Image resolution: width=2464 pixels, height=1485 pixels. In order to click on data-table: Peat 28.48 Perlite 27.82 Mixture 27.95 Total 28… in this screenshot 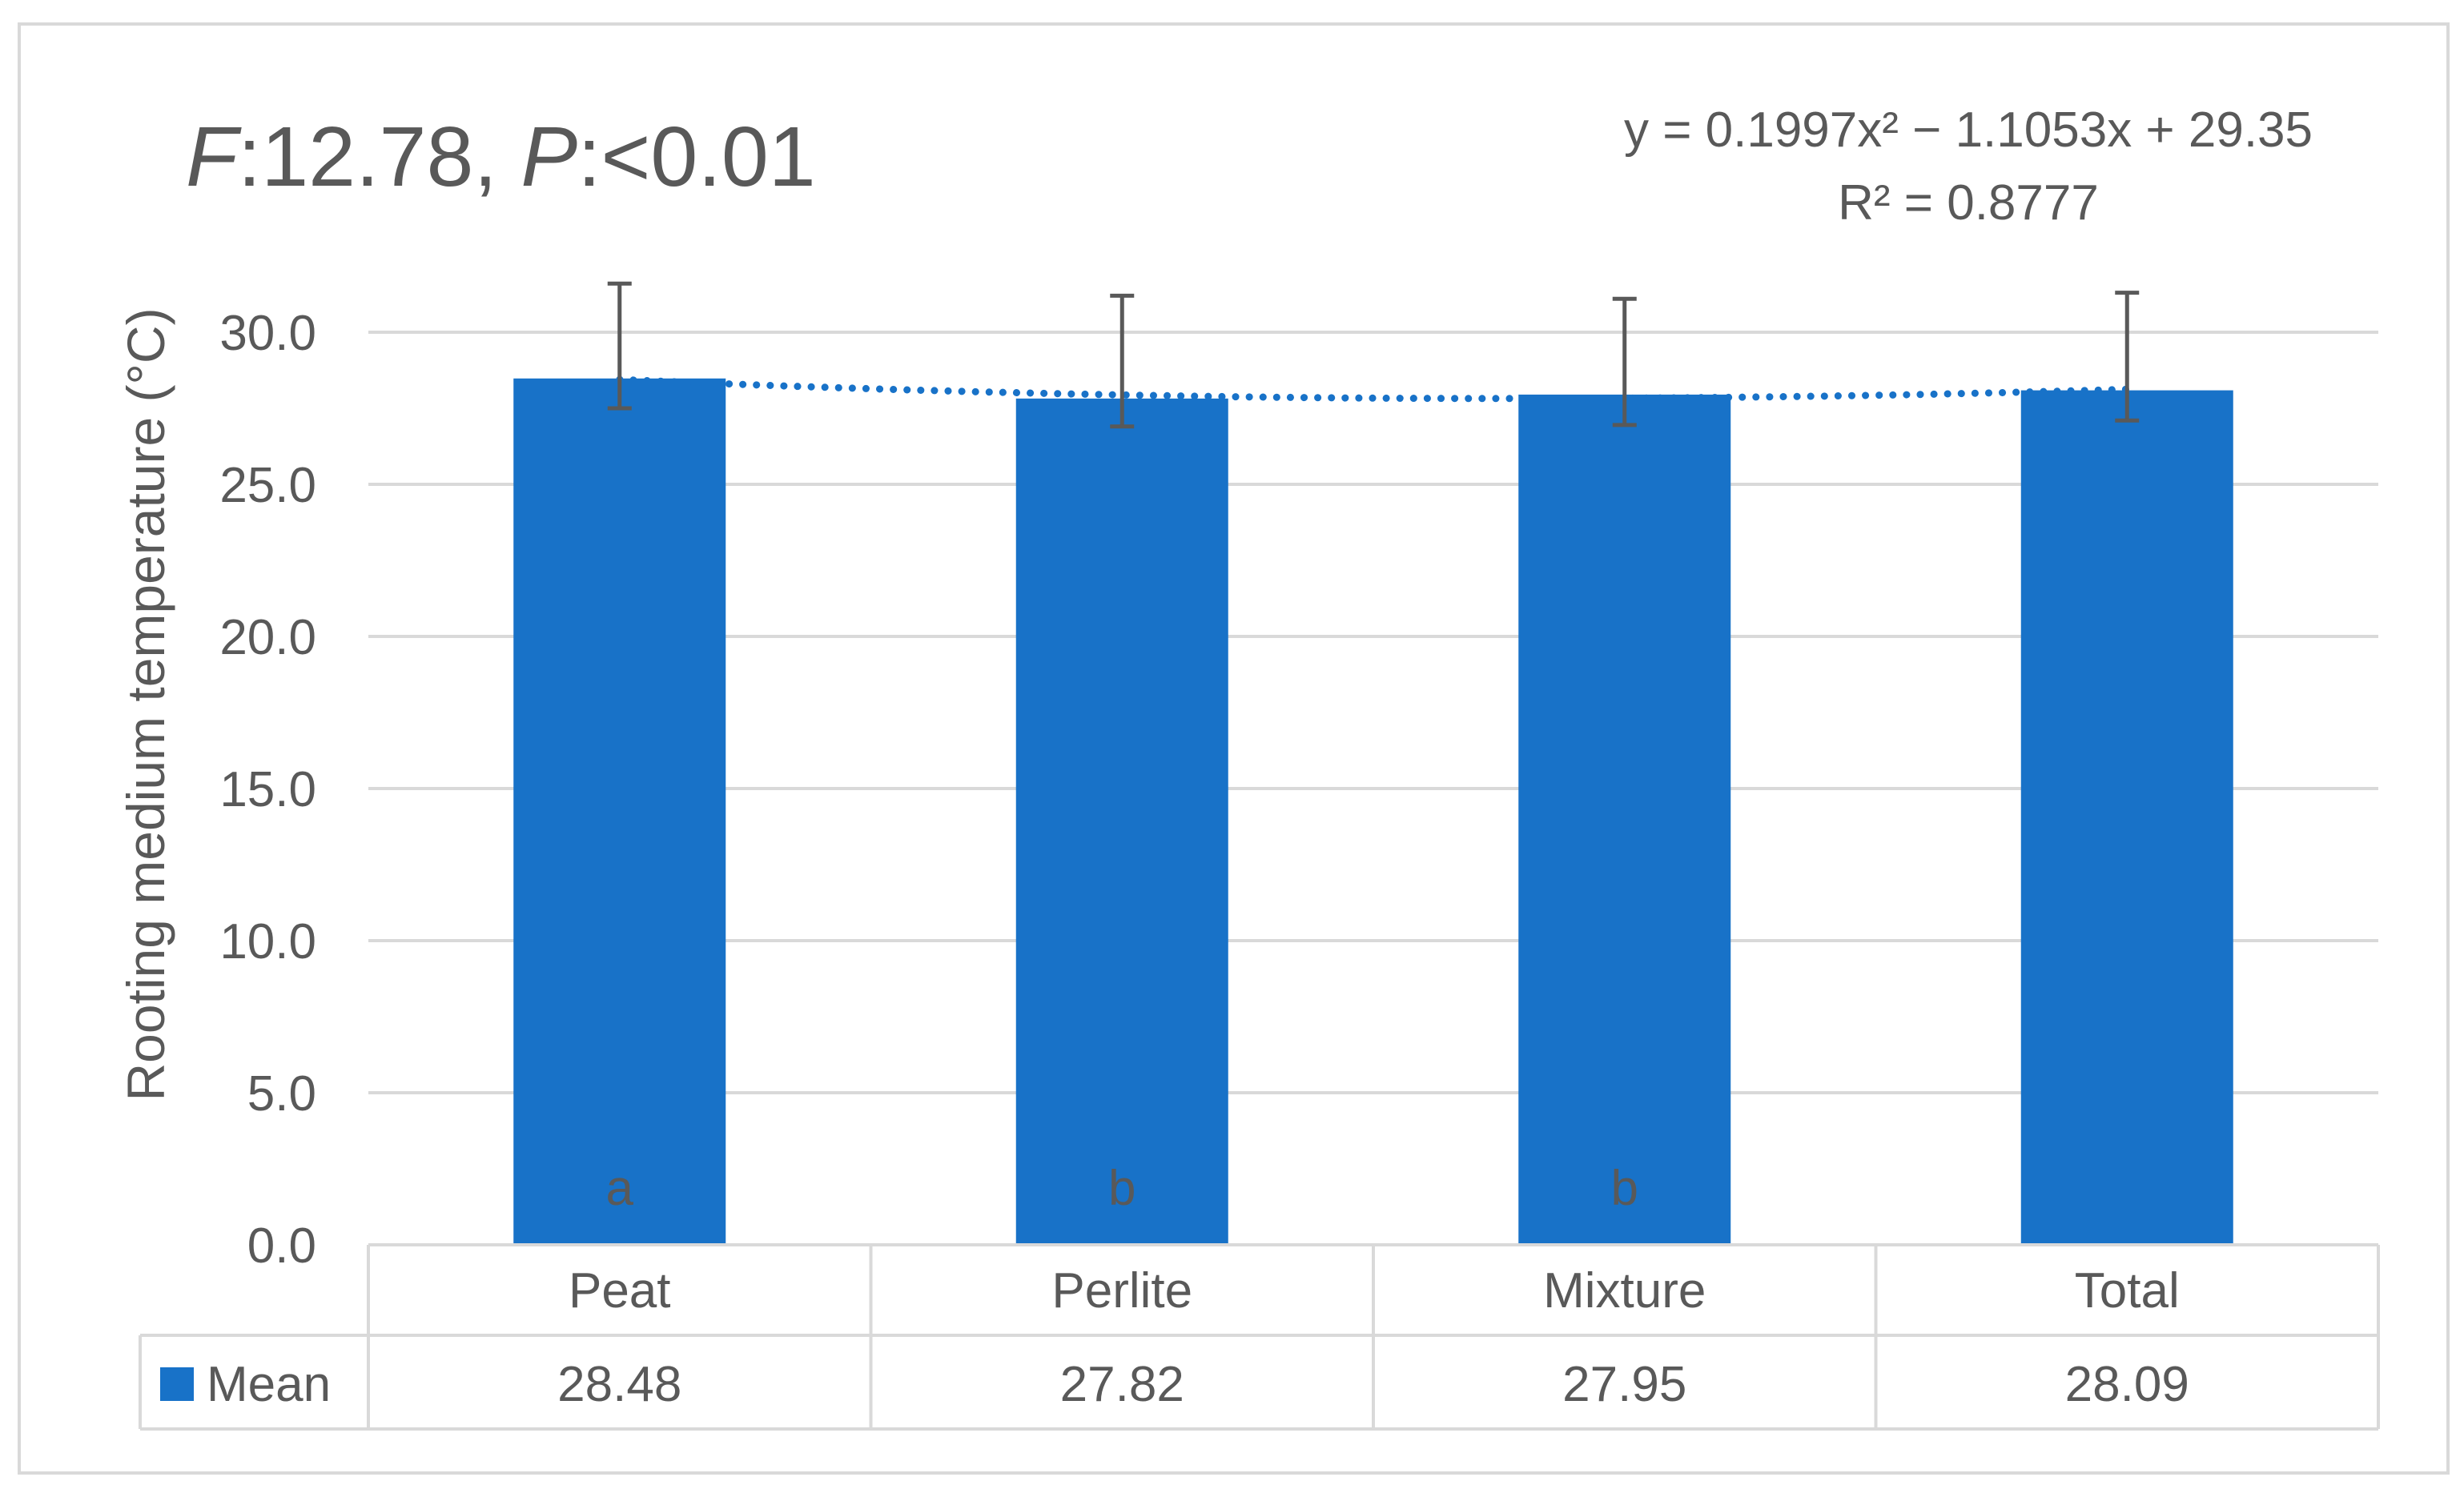, I will do `click(1259, 1337)`.